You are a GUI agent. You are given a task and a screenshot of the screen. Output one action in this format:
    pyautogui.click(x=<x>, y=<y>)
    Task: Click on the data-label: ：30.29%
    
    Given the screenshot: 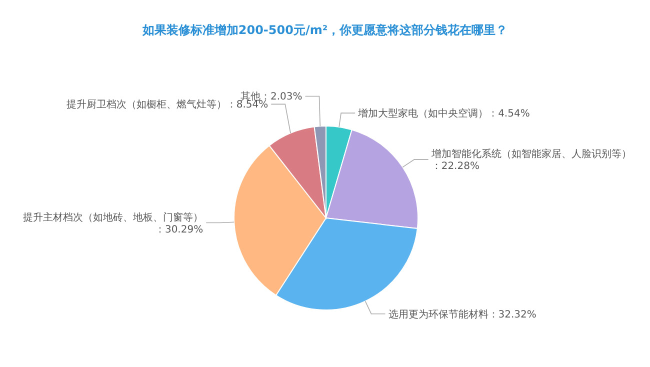 What is the action you would take?
    pyautogui.click(x=179, y=230)
    